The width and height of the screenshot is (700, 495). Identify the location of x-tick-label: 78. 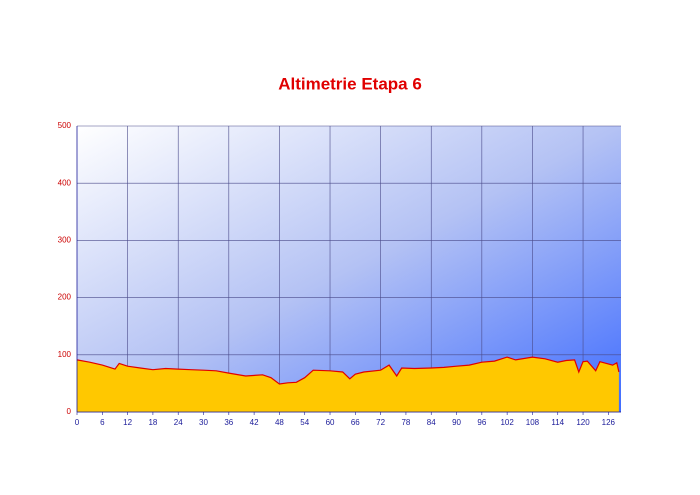
(405, 422).